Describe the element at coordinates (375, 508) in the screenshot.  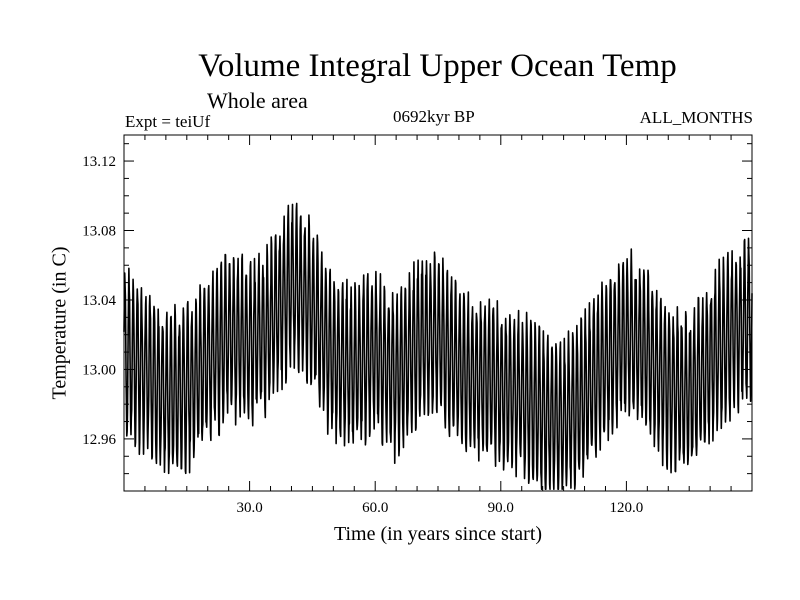
I see `x-tick-label: 60.0` at that location.